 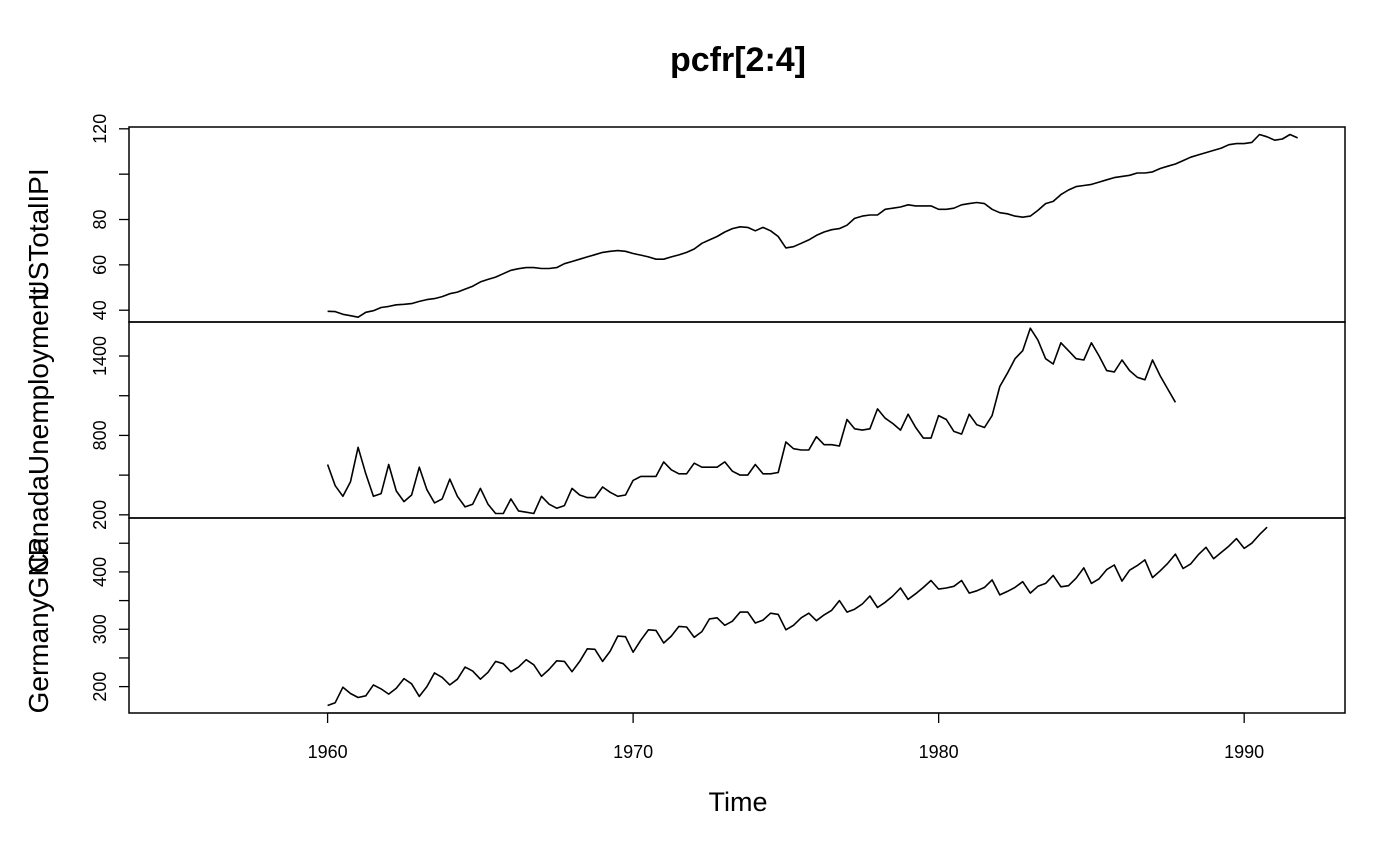 What do you see at coordinates (812, 226) in the screenshot?
I see `series-line-USTotalIPI` at bounding box center [812, 226].